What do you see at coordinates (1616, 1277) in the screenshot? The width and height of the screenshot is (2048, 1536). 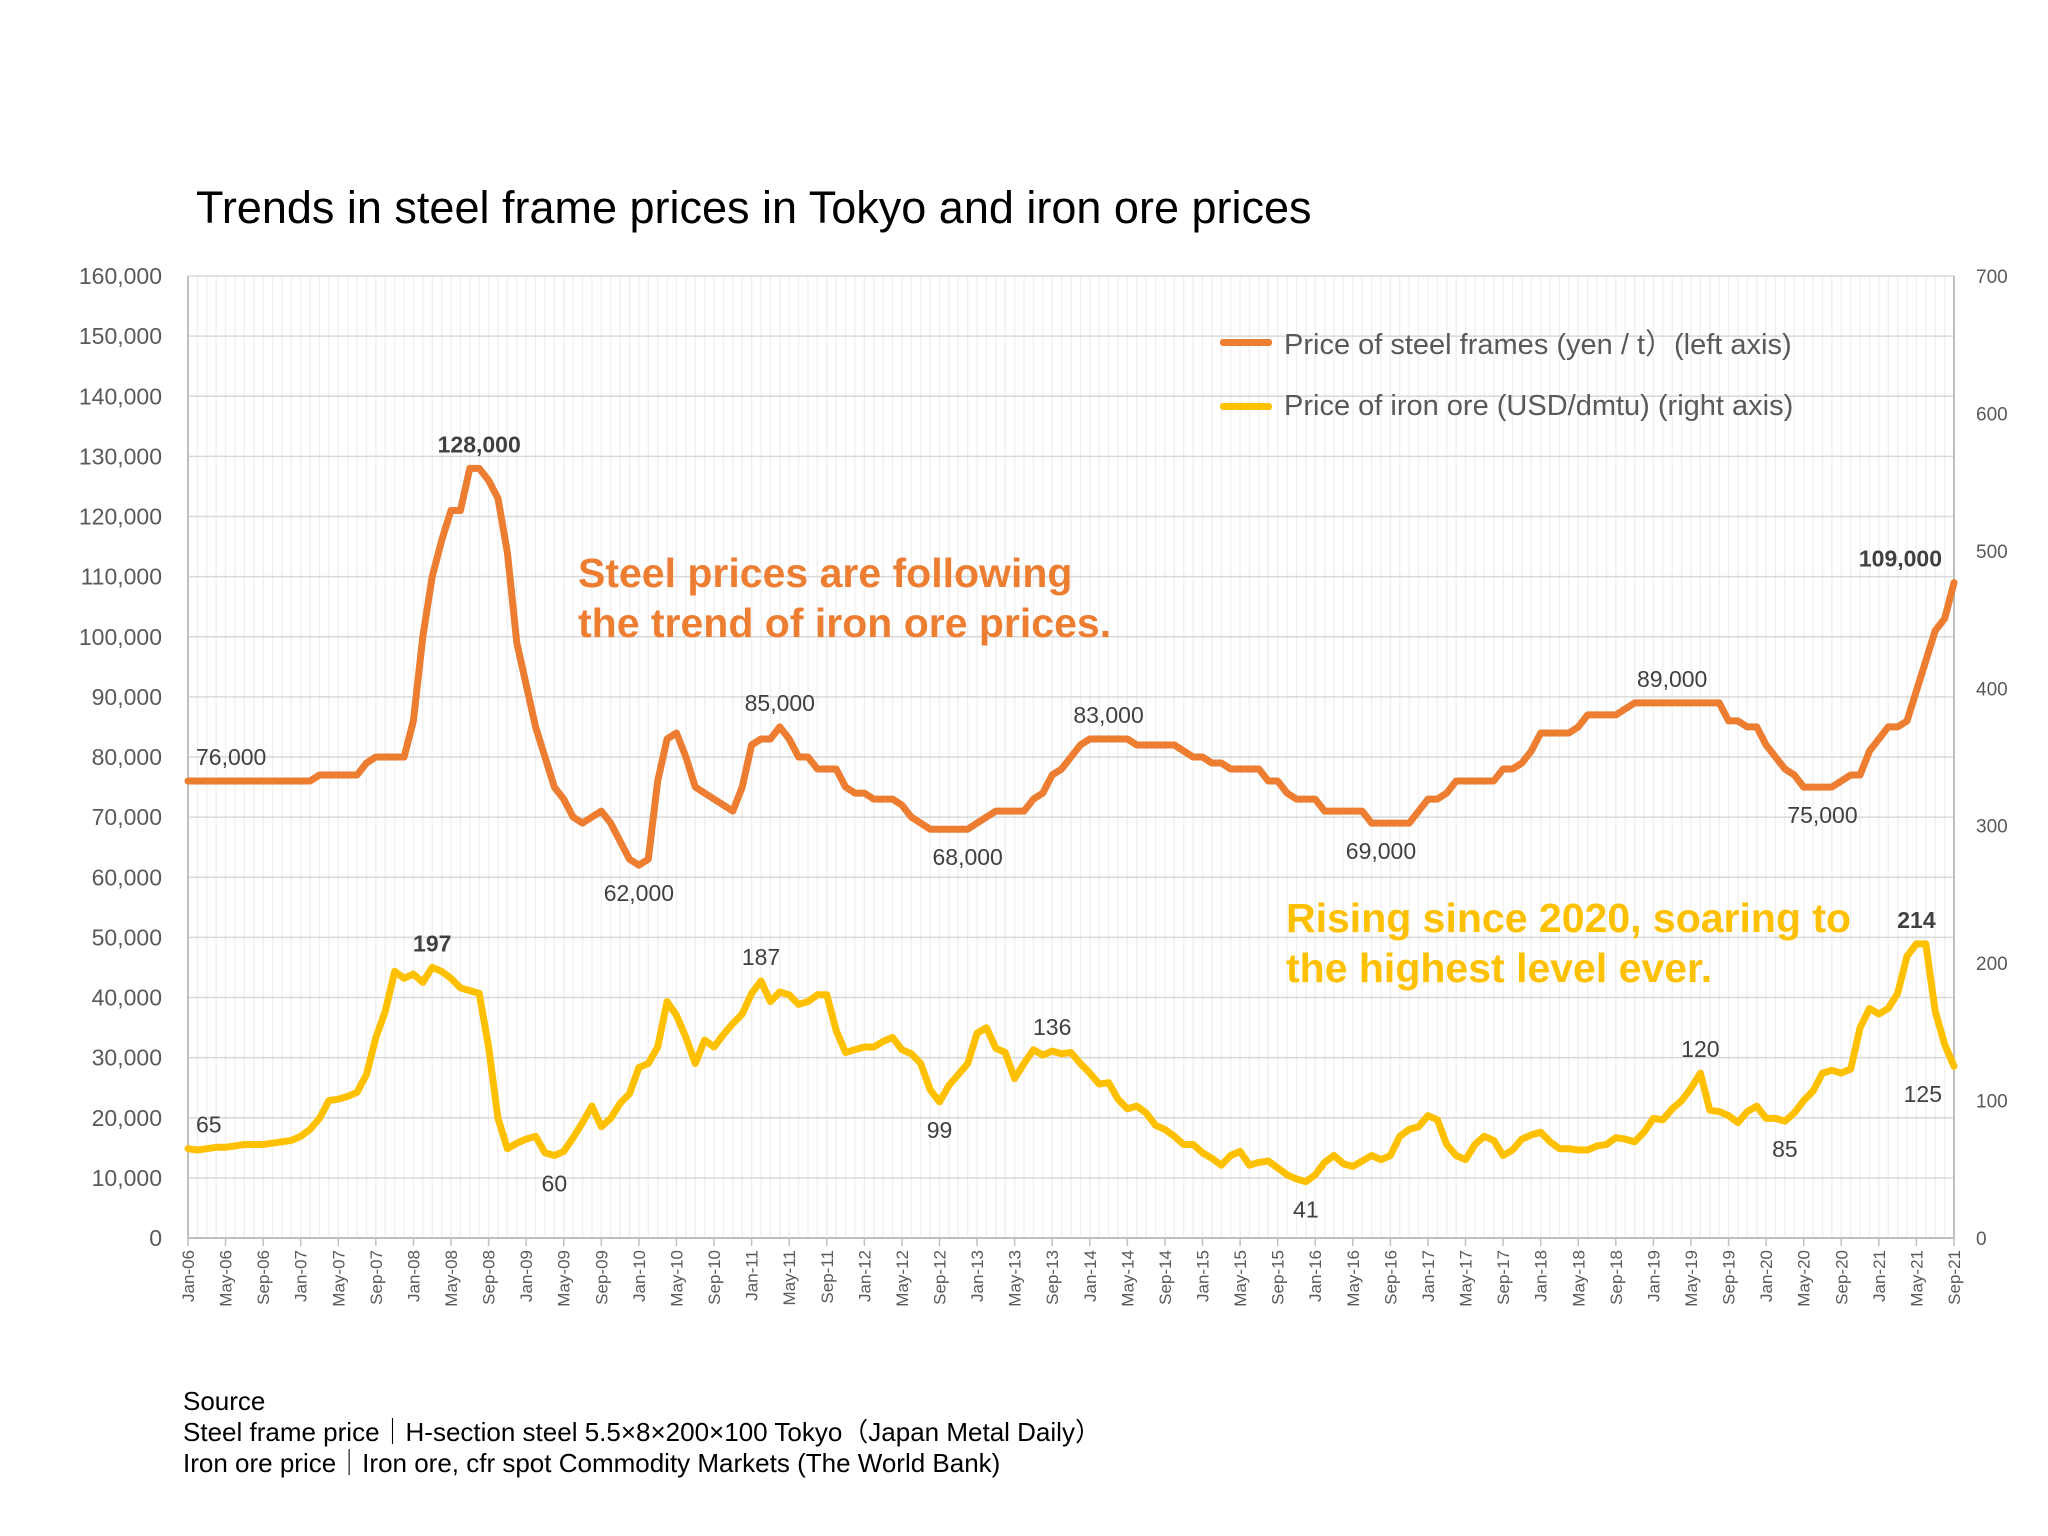 I see `x-axis-tick-label: Sep-18` at bounding box center [1616, 1277].